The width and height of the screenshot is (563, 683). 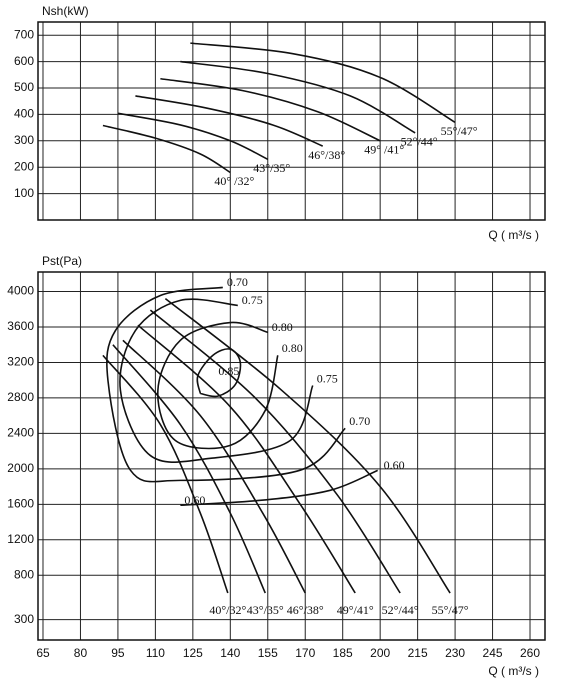 What do you see at coordinates (268, 653) in the screenshot?
I see `x-tick-label: 155` at bounding box center [268, 653].